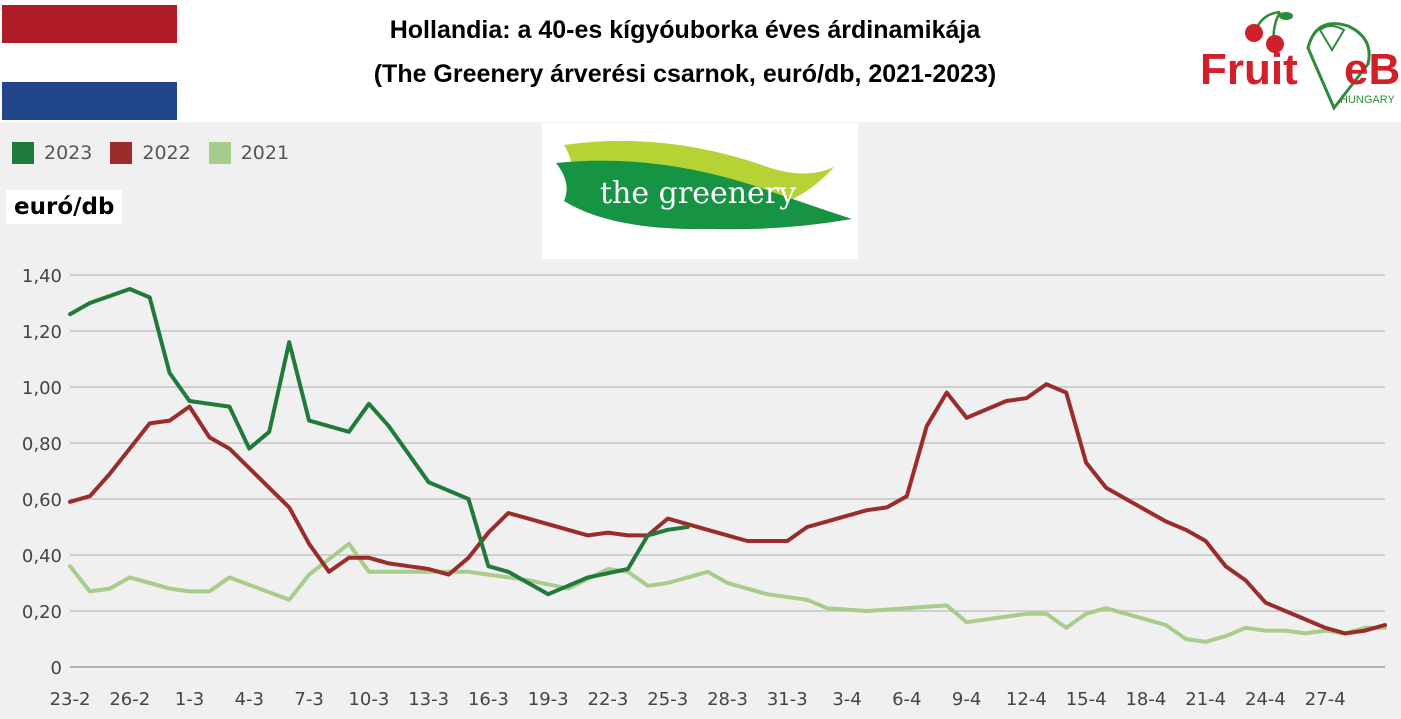  What do you see at coordinates (906, 699) in the screenshot?
I see `x-tick-label: 6-4` at bounding box center [906, 699].